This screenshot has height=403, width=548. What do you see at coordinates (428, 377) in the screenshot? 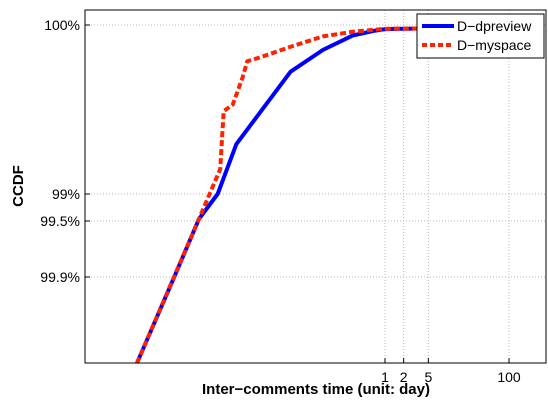
I see `x-tick-label-2: 5` at bounding box center [428, 377].